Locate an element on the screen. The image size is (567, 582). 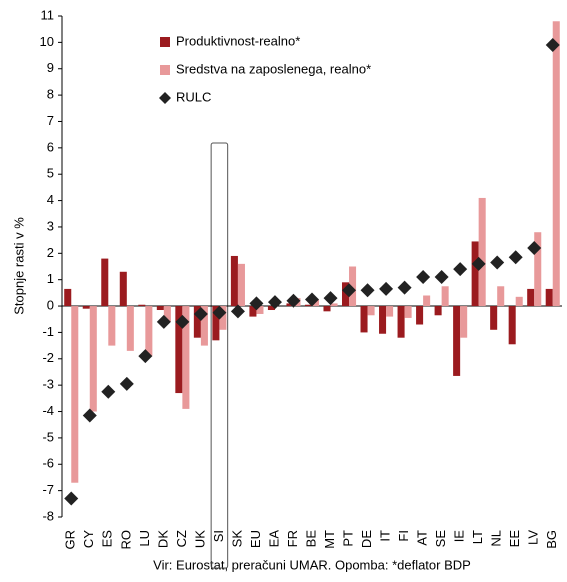
y-tick-label: 6 is located at coordinates (50, 146).